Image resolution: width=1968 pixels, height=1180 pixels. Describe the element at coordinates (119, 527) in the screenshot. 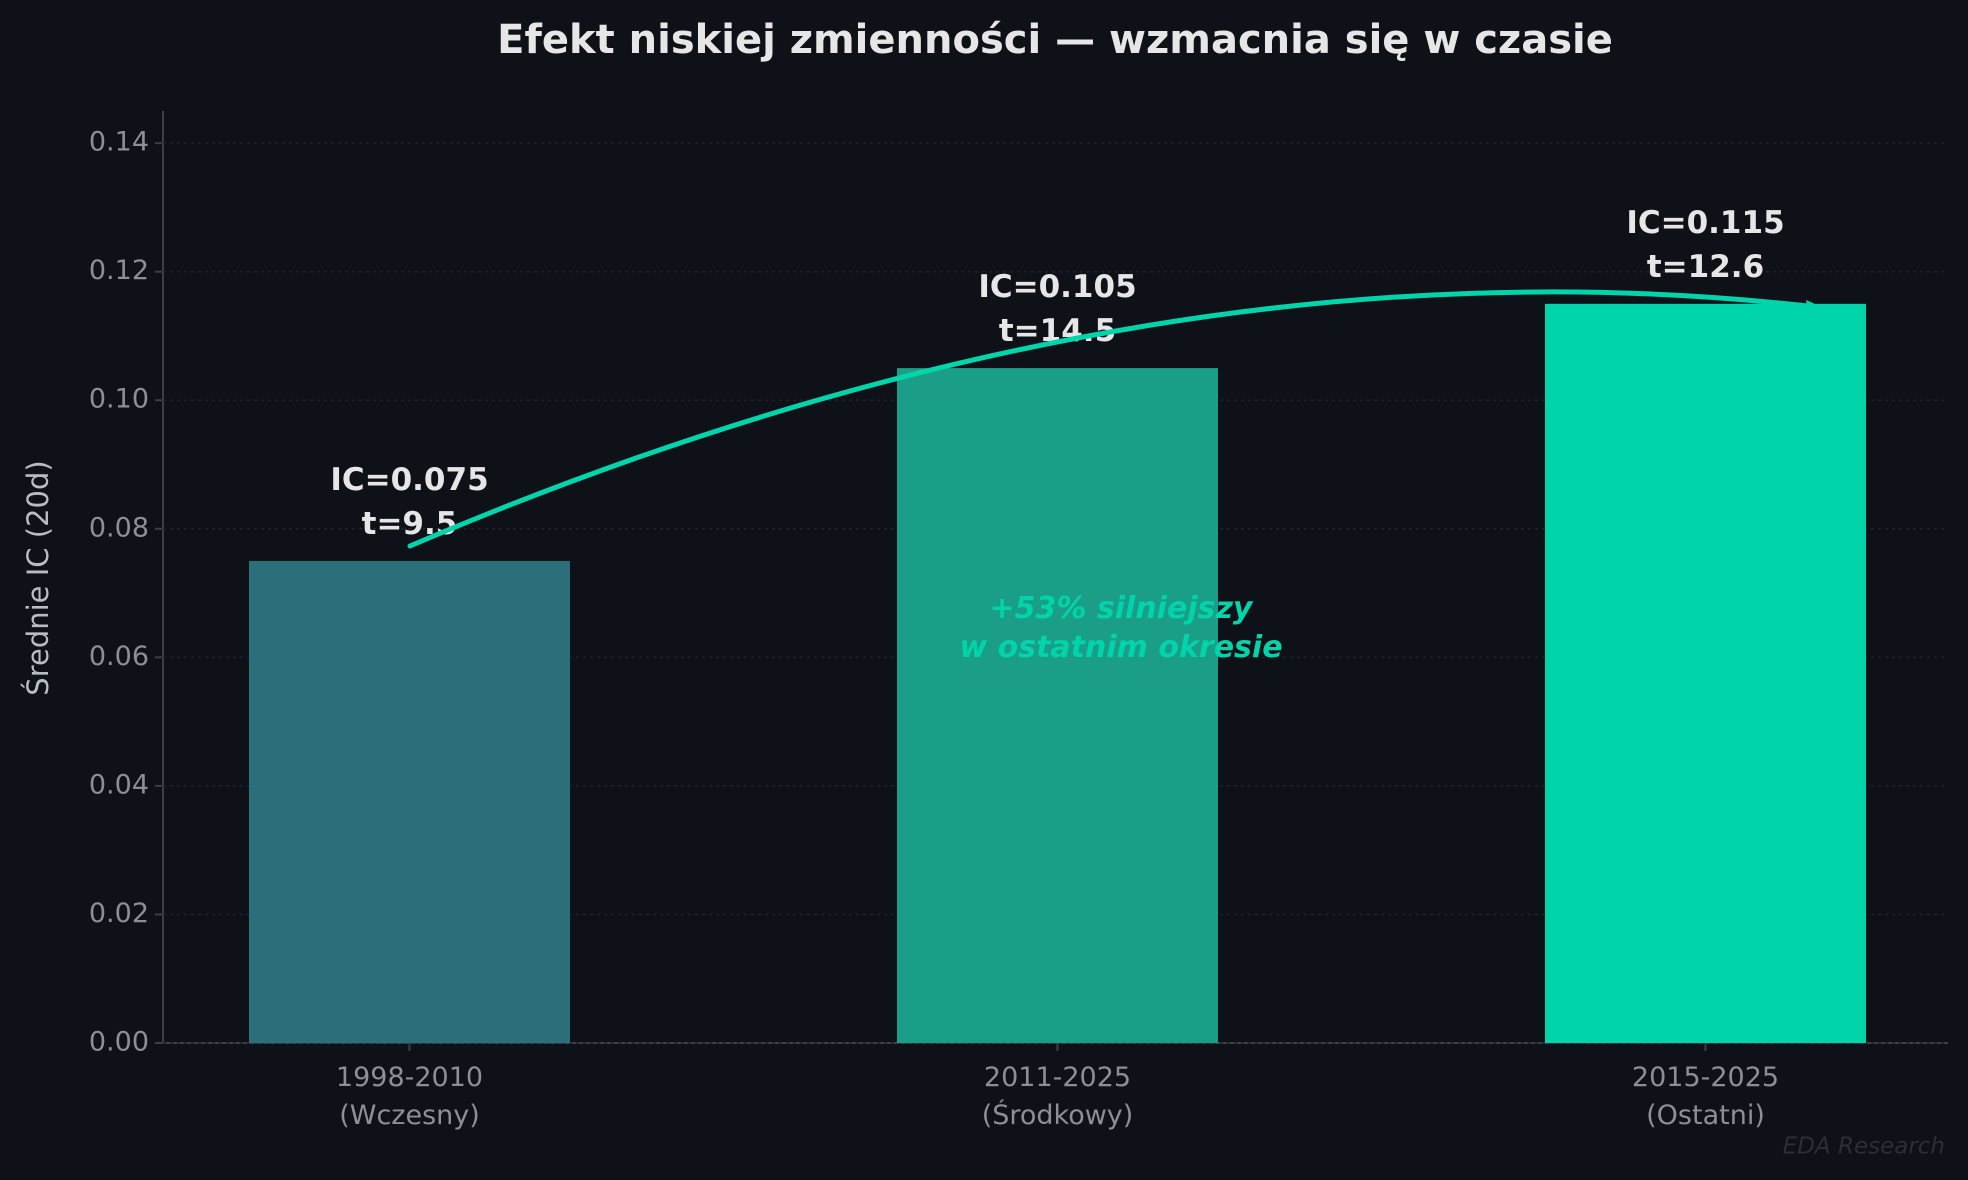

I see `y-tick-label: 0.08` at that location.